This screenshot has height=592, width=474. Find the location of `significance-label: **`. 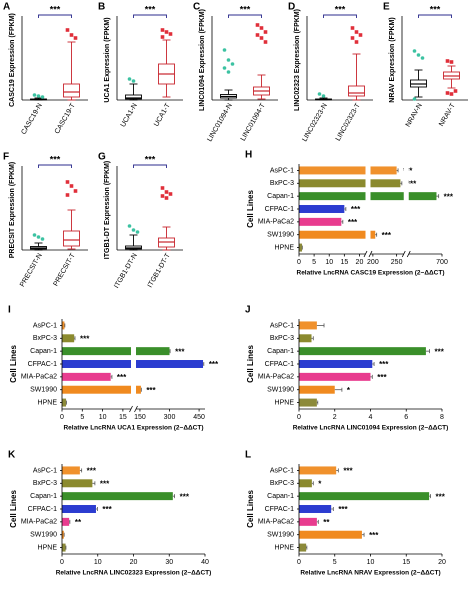

significance-label: ** is located at coordinates (326, 522).